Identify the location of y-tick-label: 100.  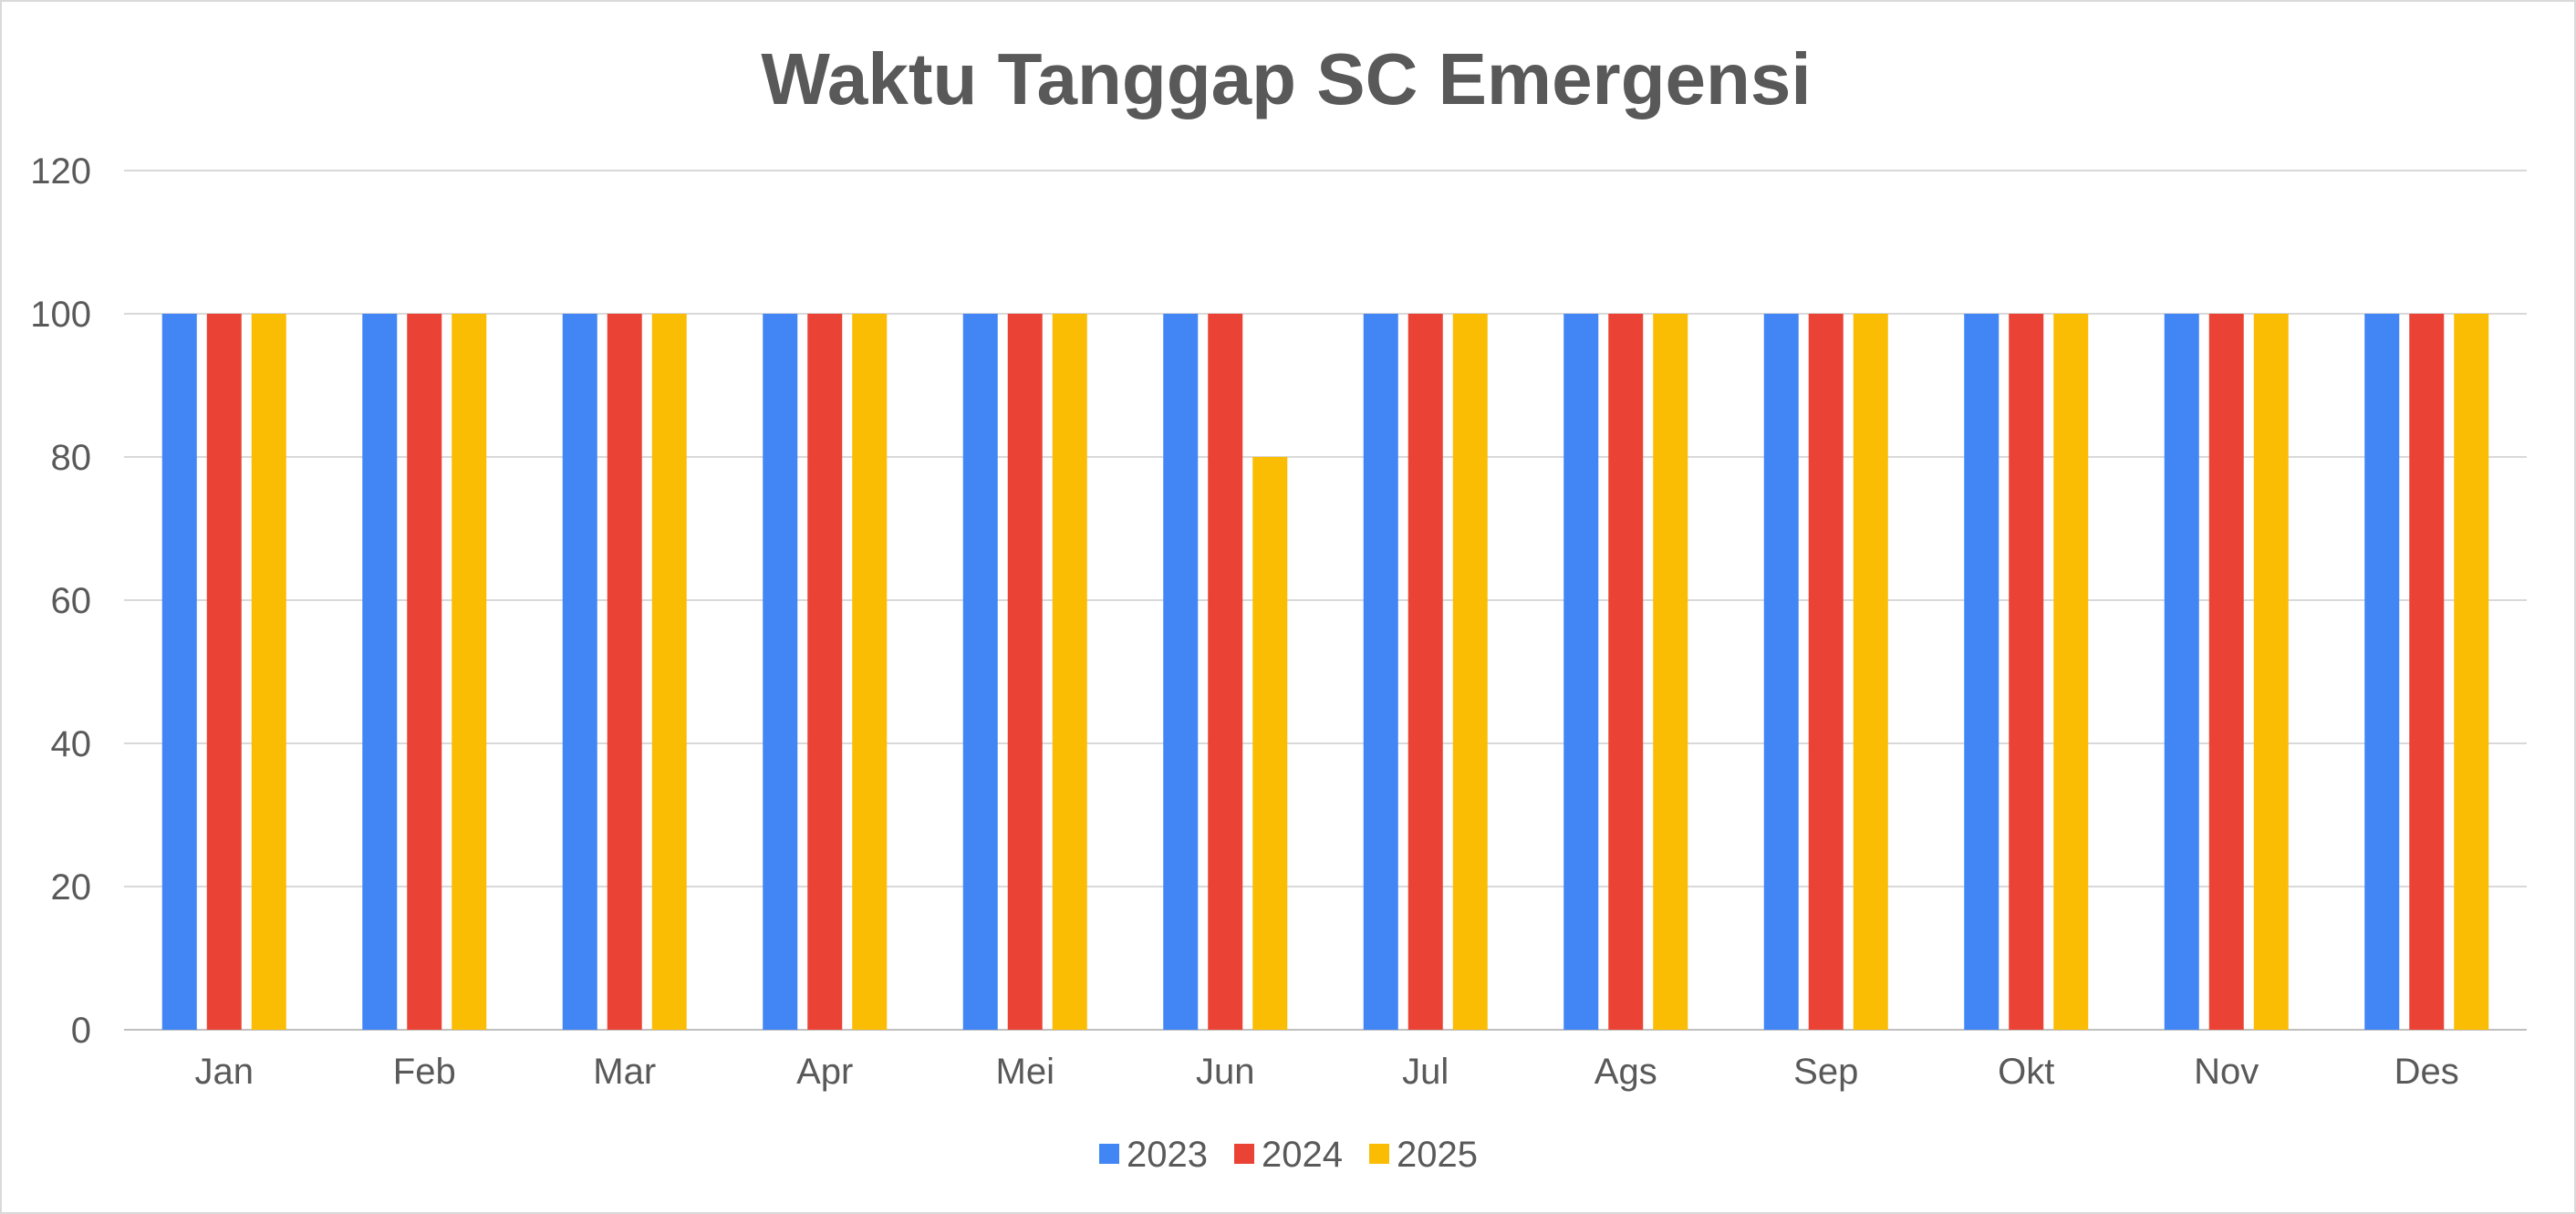
(61, 315).